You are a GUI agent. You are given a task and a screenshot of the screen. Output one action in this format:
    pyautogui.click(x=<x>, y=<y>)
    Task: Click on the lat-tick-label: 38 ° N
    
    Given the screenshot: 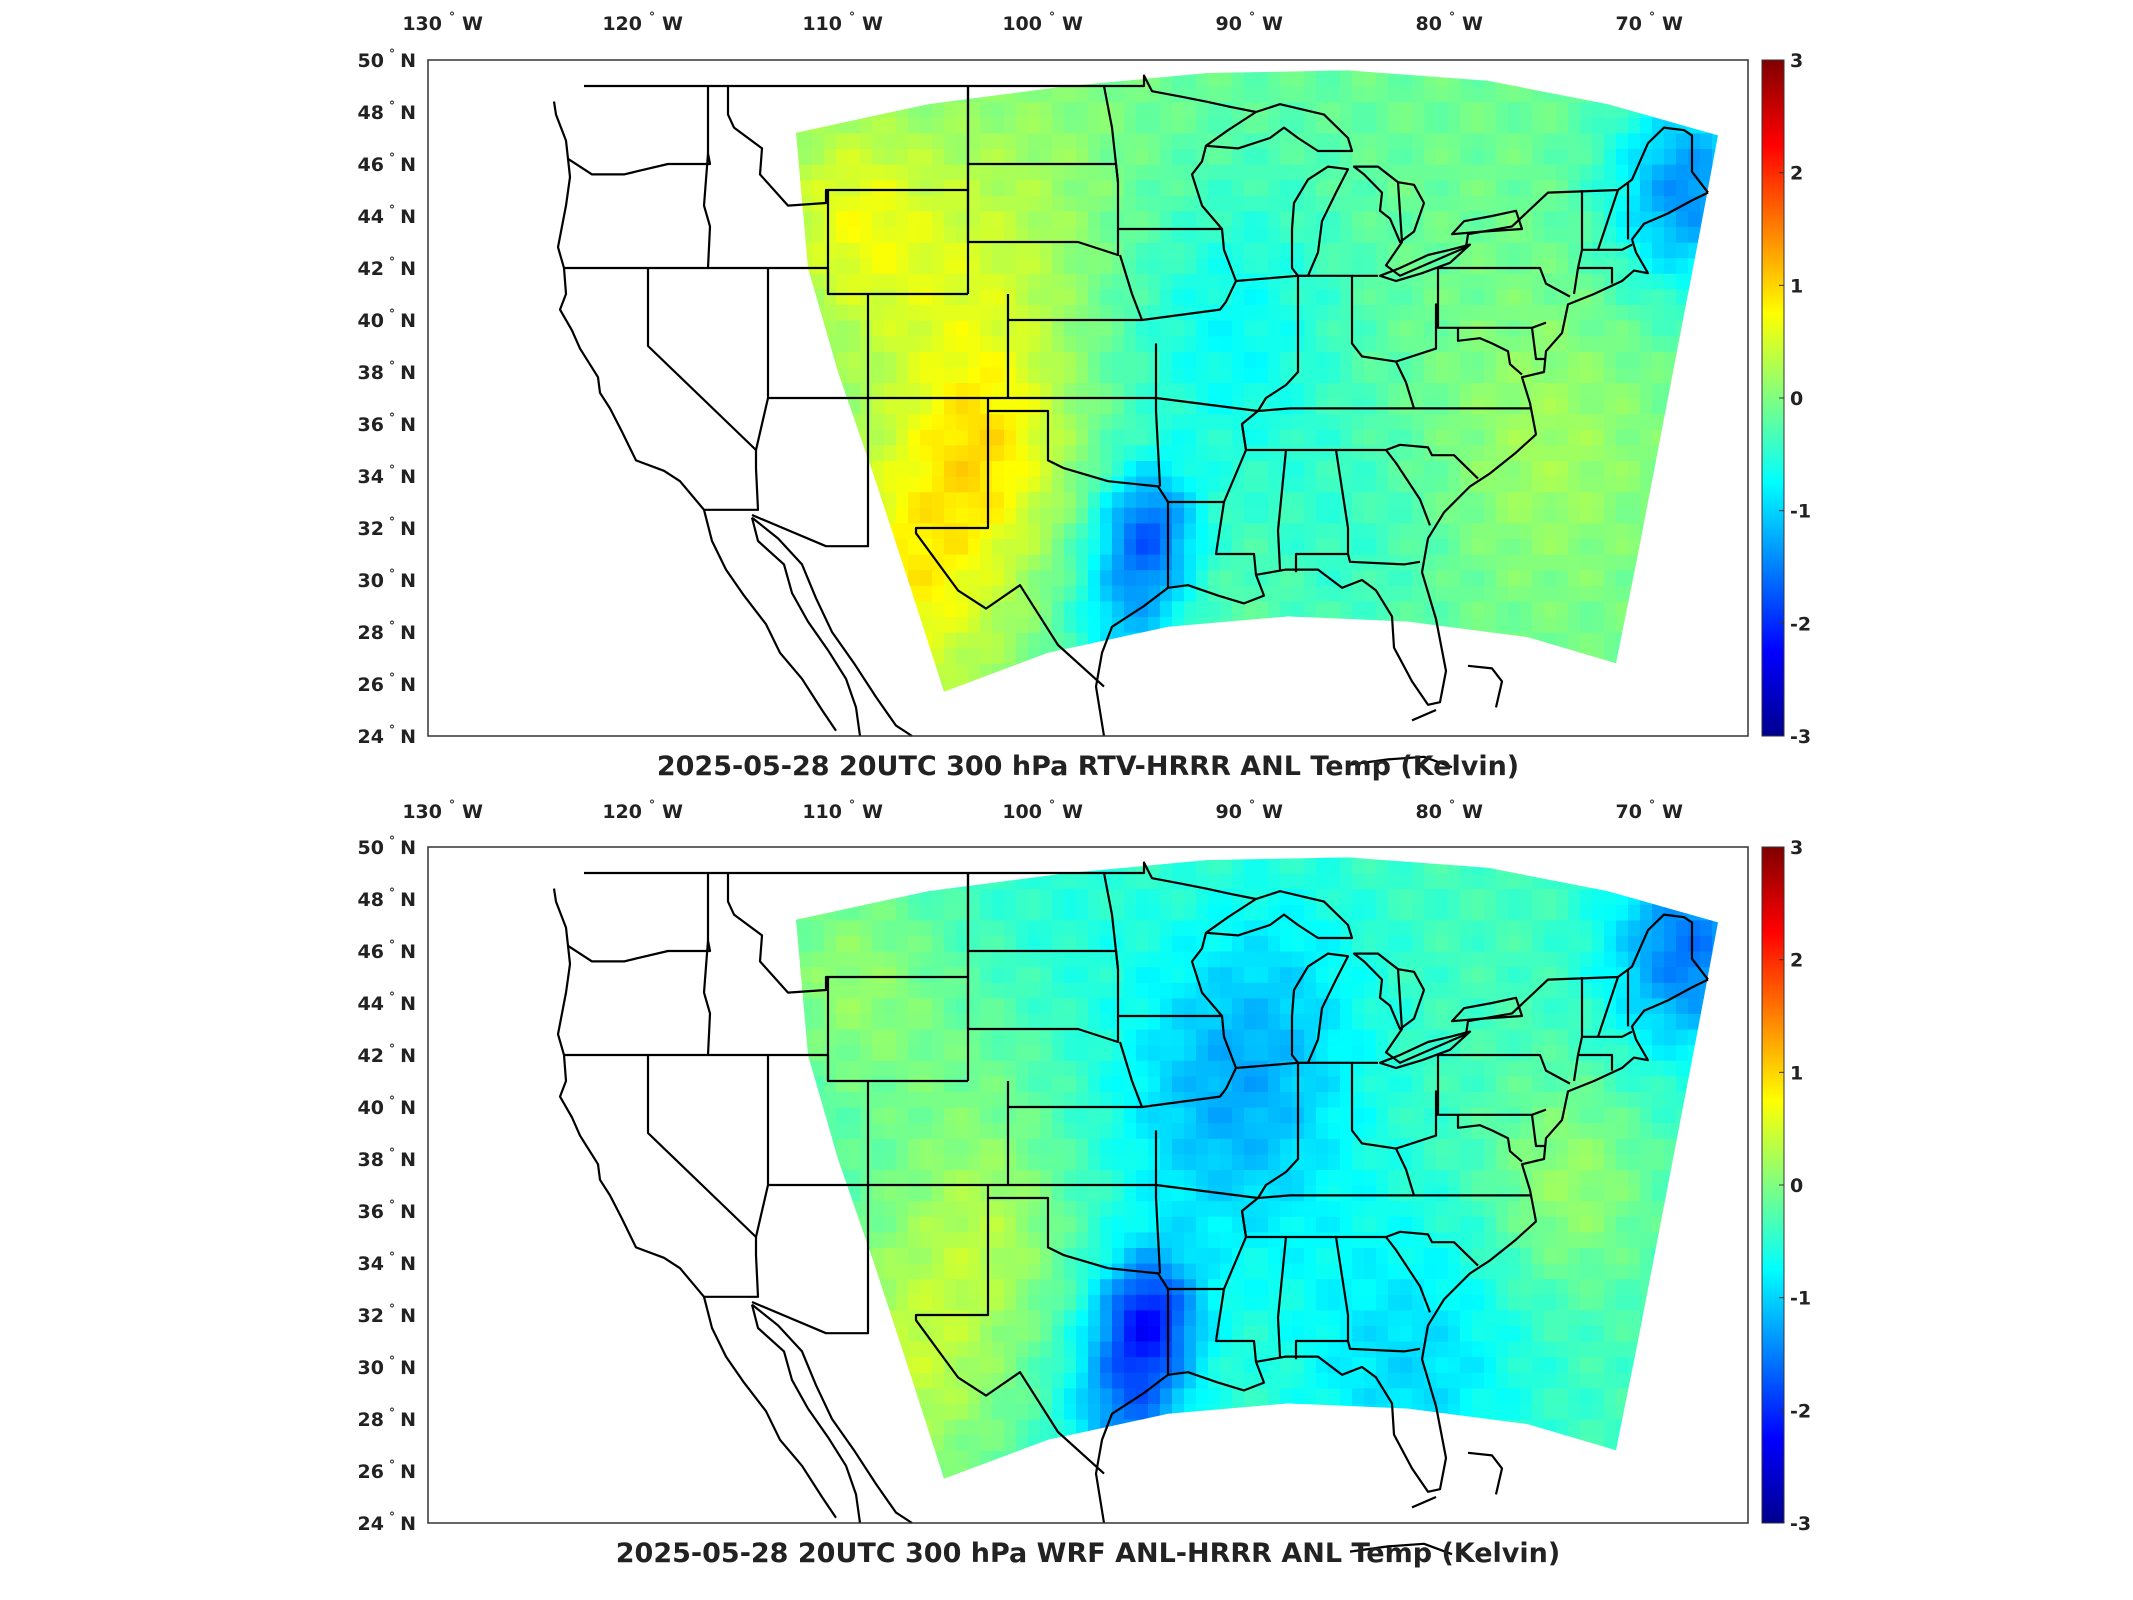 What is the action you would take?
    pyautogui.click(x=387, y=1158)
    